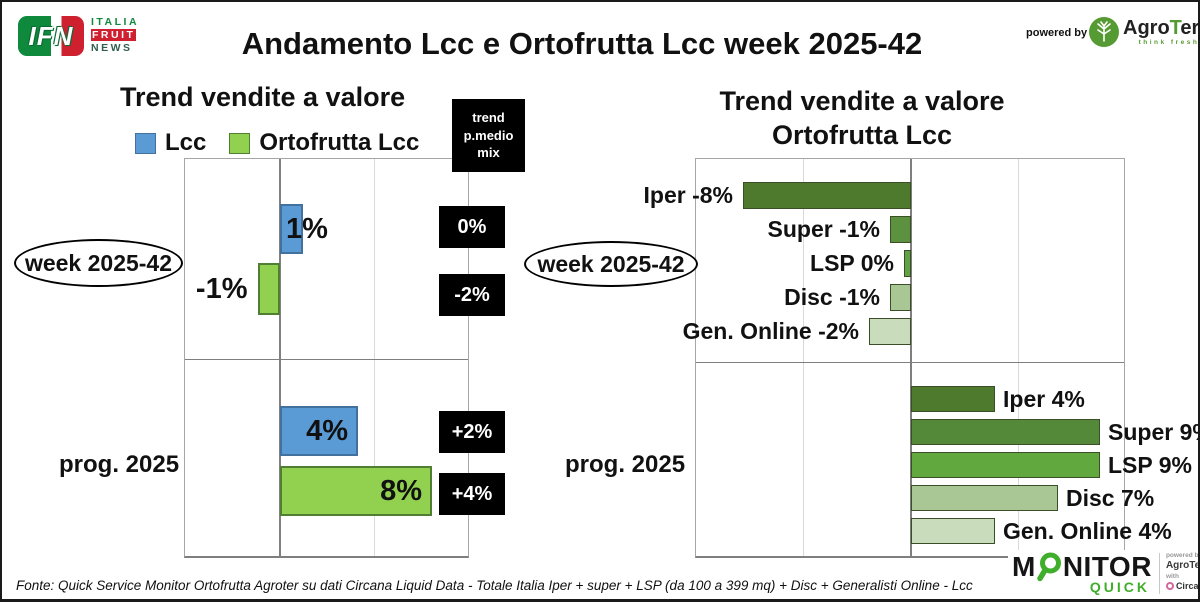  What do you see at coordinates (1110, 498) in the screenshot?
I see `bar-row-label: Disc 7%` at bounding box center [1110, 498].